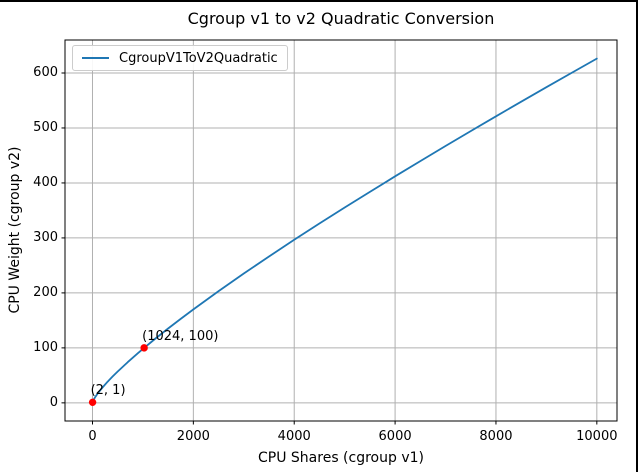 Image resolution: width=638 pixels, height=472 pixels. Describe the element at coordinates (341, 18) in the screenshot. I see `chart-title: Cgroup v1 to v2 Quadratic Conversion` at that location.